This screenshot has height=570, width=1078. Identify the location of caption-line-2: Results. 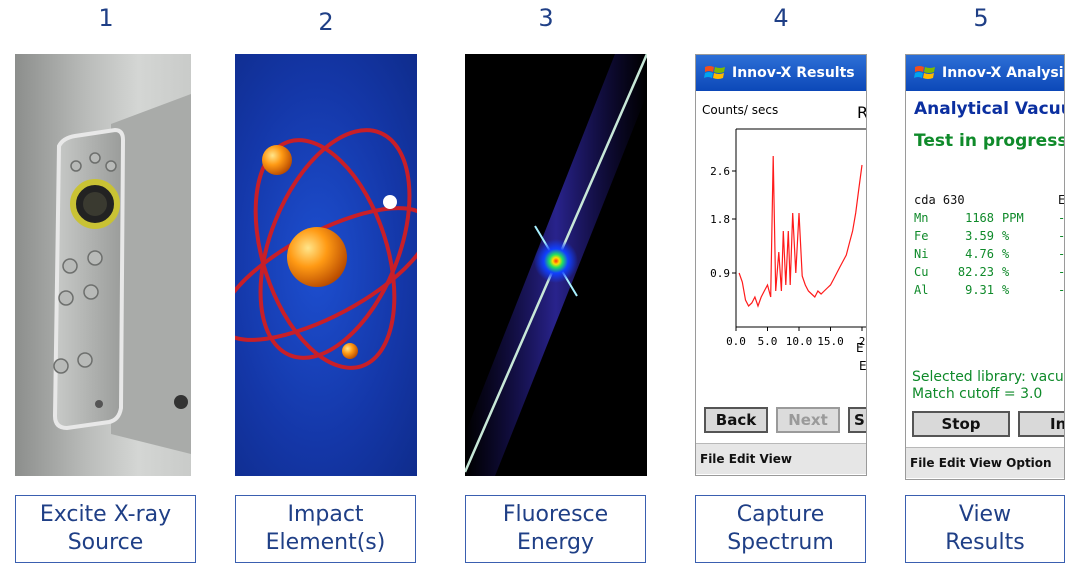
(985, 542).